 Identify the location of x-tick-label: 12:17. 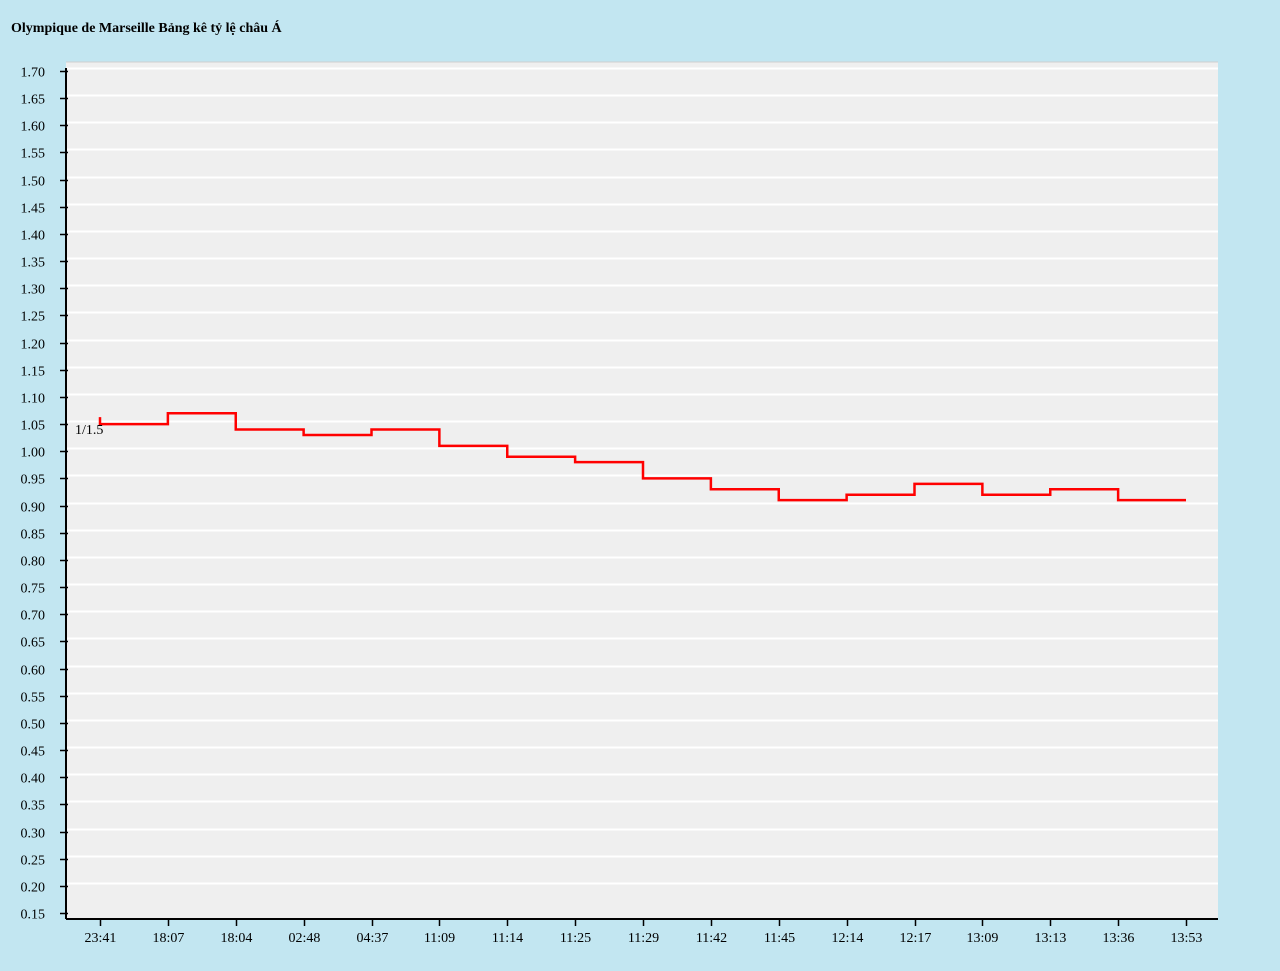
(916, 938).